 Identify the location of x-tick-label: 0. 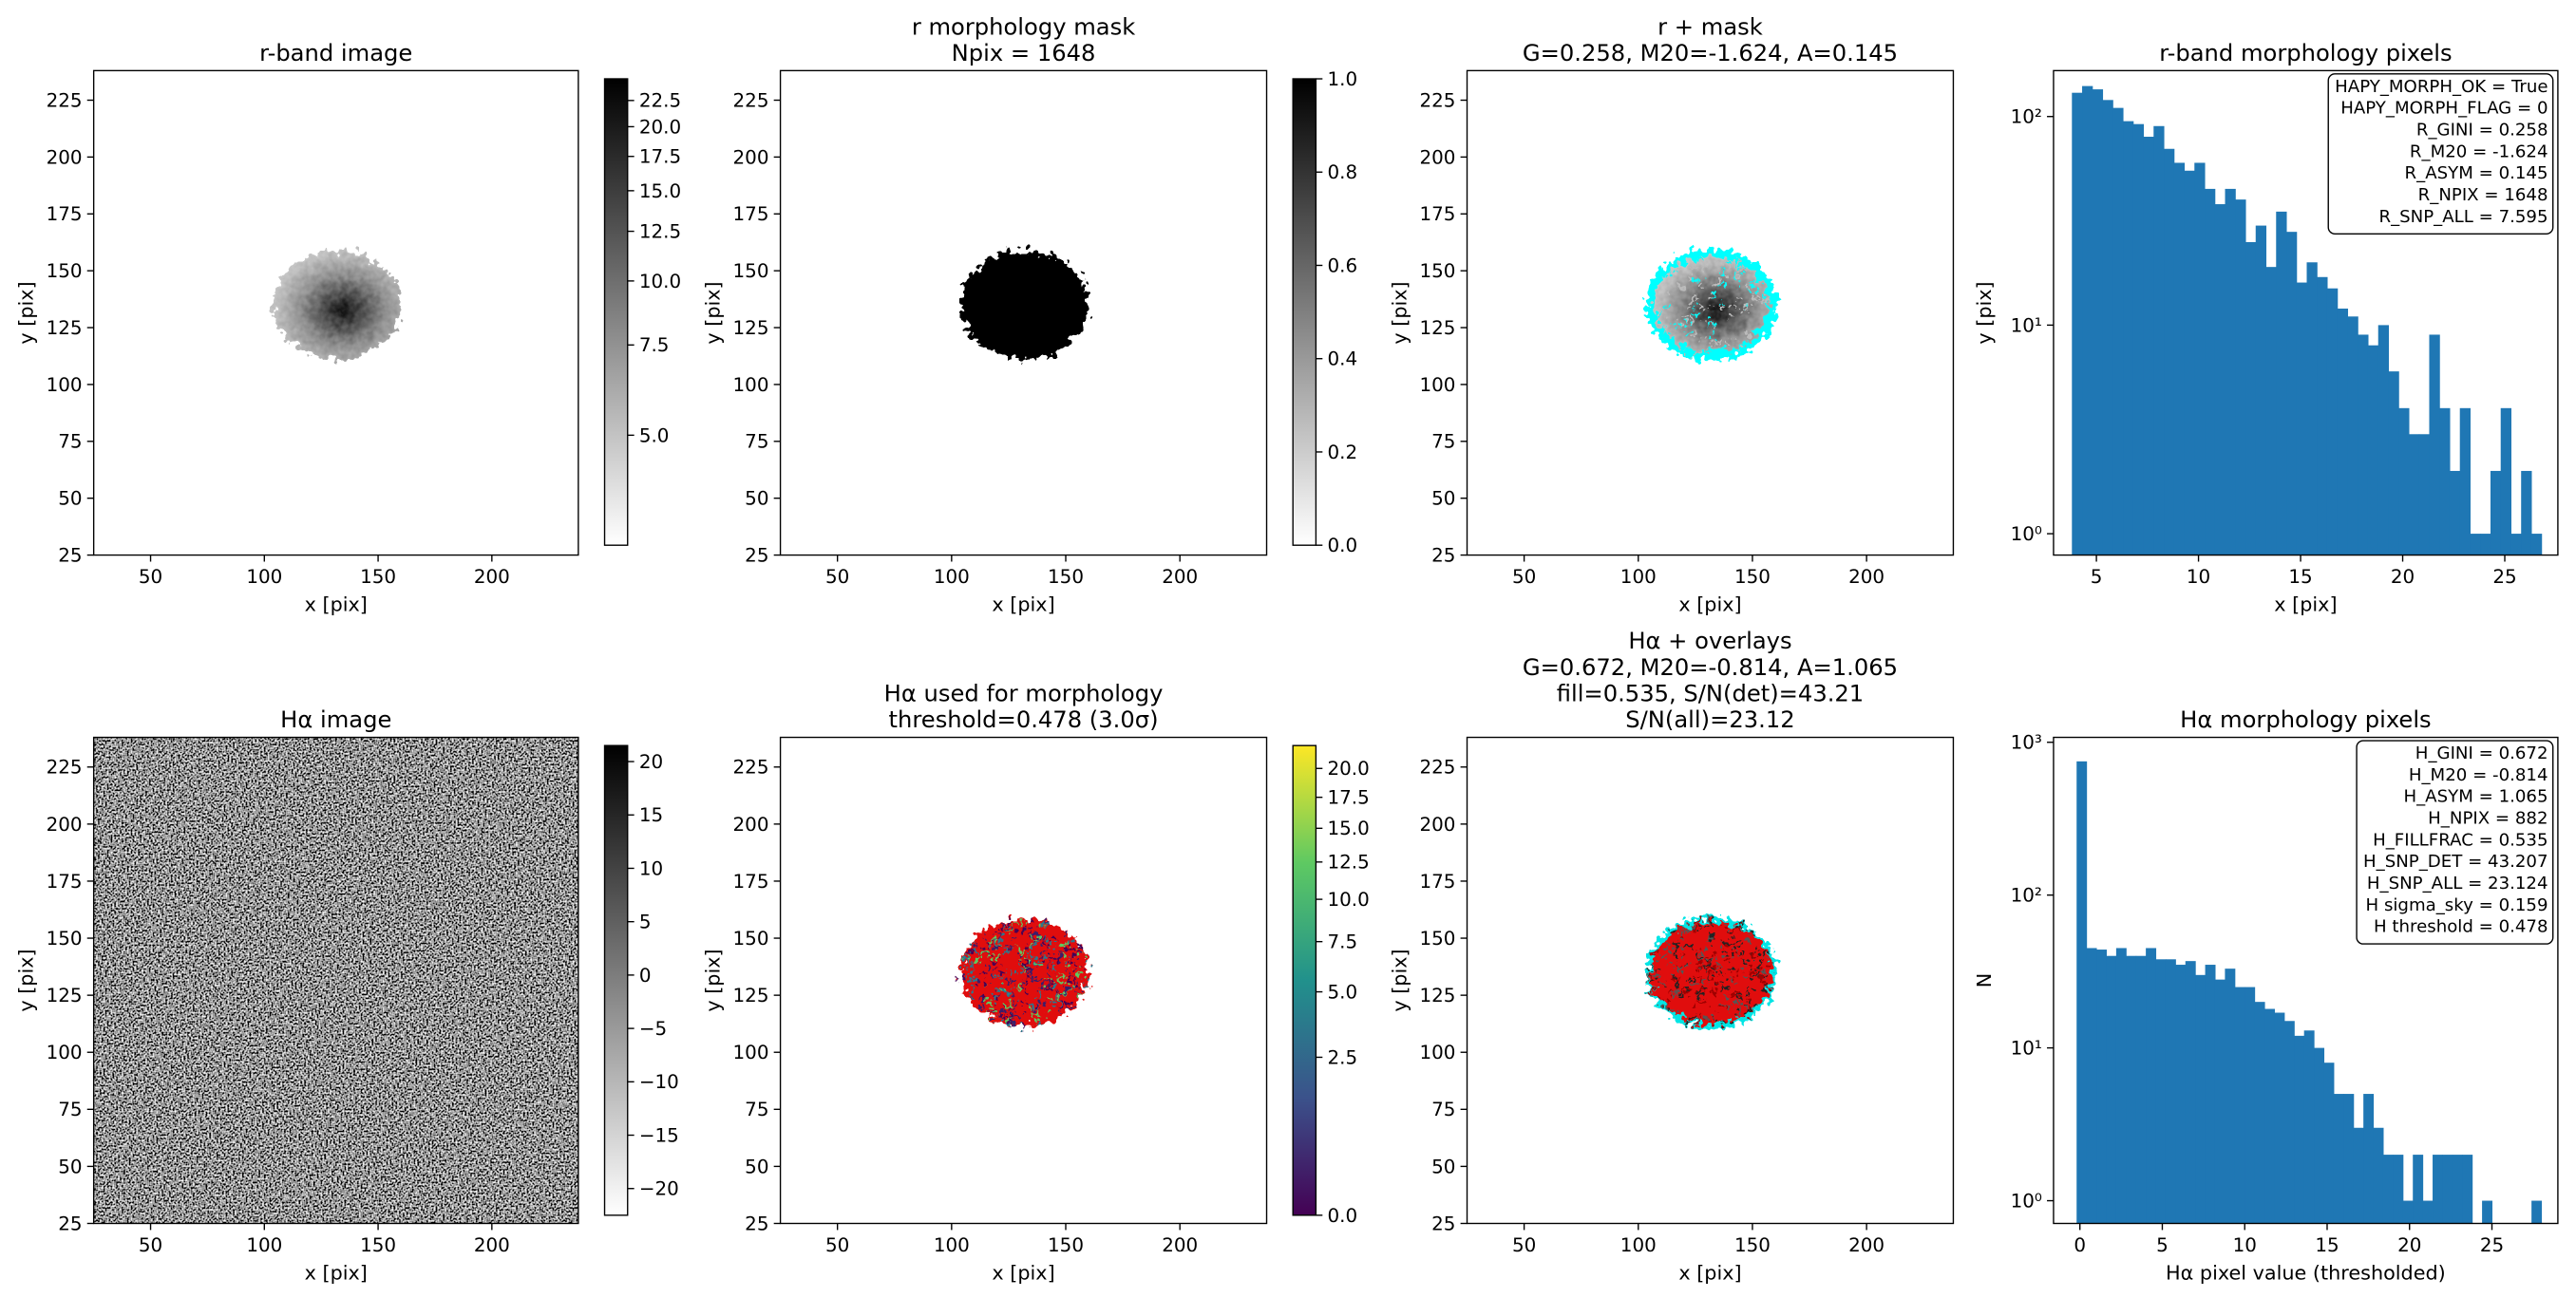
(2080, 1245).